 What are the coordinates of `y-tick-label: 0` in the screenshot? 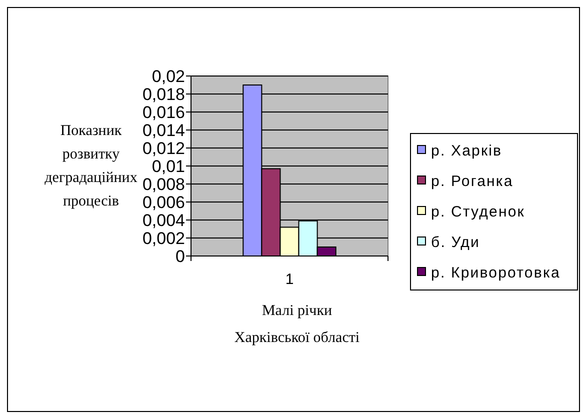 It's located at (180, 256).